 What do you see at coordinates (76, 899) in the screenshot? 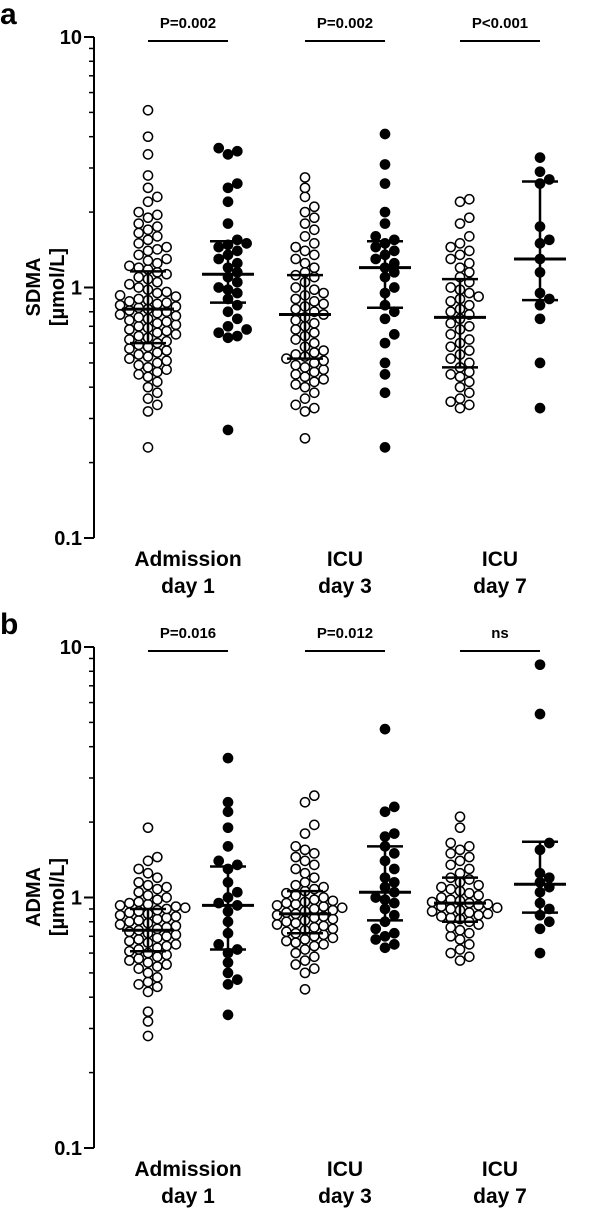
I see `adma-y-tick-label: 1` at bounding box center [76, 899].